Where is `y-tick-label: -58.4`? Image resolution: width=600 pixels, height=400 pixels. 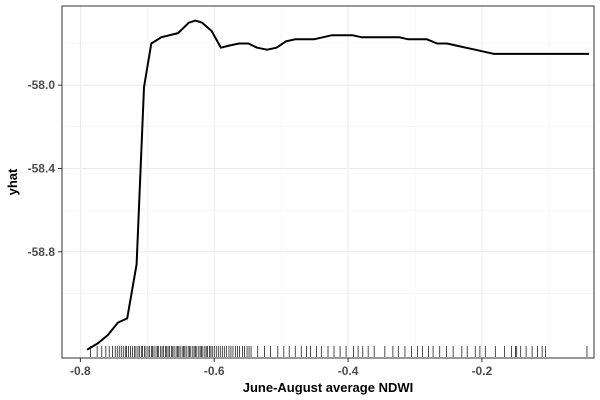 y-tick-label: -58.4 is located at coordinates (42, 168).